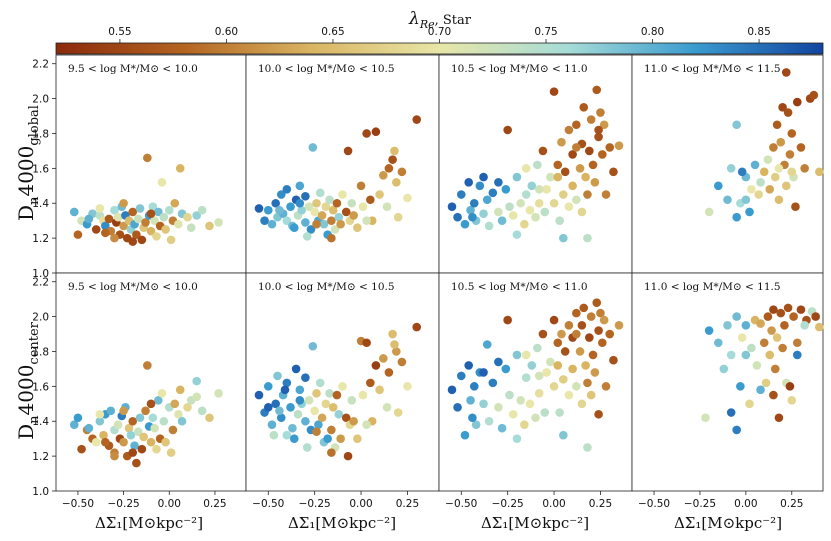 This screenshot has height=541, width=831. I want to click on panel-frame, so click(535, 382).